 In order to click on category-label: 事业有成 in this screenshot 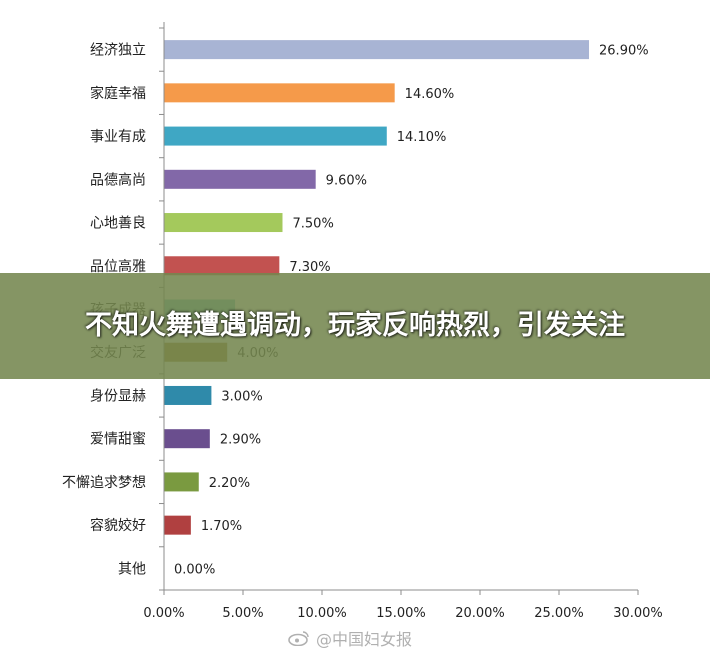, I will do `click(118, 137)`.